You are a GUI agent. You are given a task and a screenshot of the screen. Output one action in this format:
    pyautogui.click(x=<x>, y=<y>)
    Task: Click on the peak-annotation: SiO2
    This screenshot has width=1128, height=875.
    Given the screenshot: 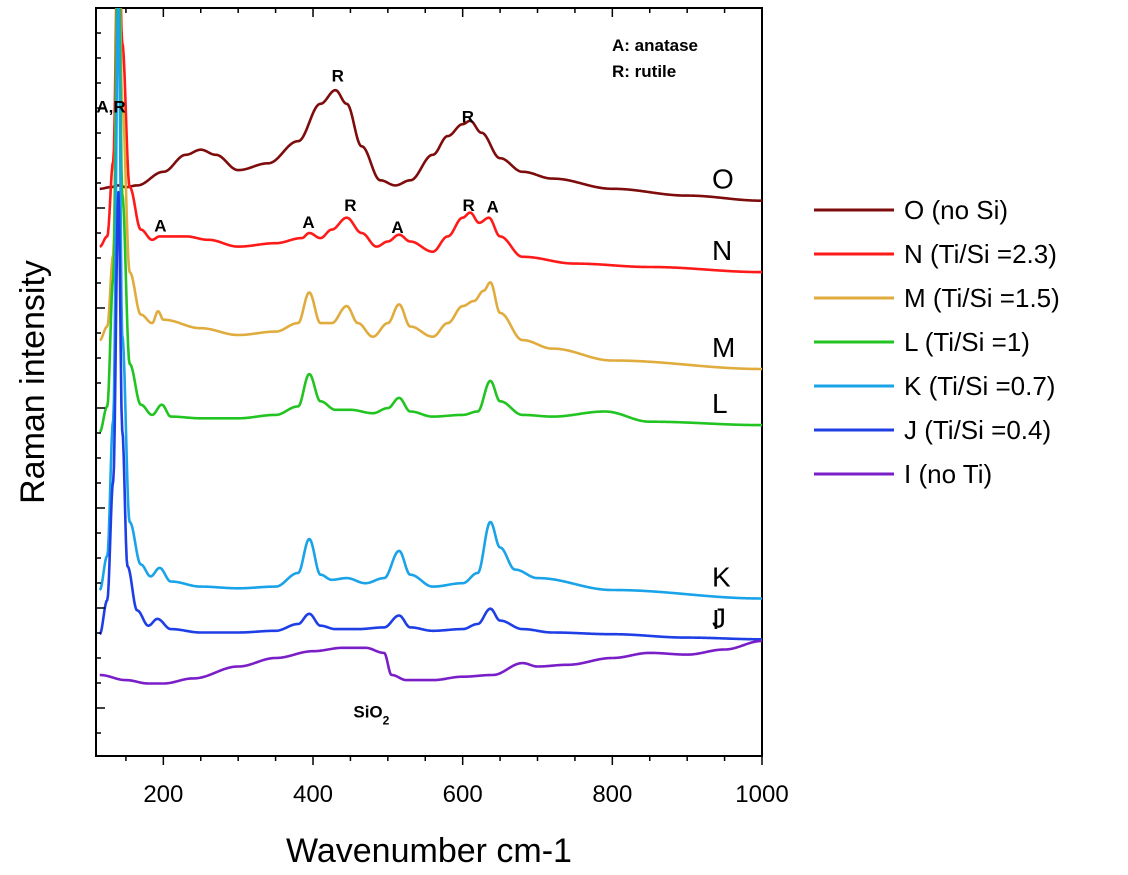 What is the action you would take?
    pyautogui.click(x=371, y=715)
    